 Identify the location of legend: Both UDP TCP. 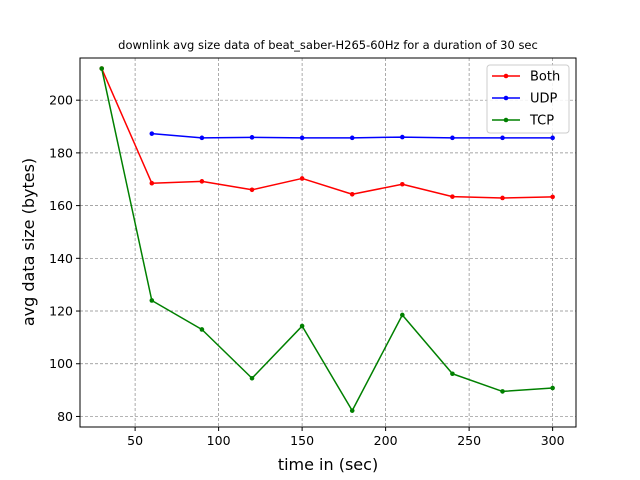
(528, 99).